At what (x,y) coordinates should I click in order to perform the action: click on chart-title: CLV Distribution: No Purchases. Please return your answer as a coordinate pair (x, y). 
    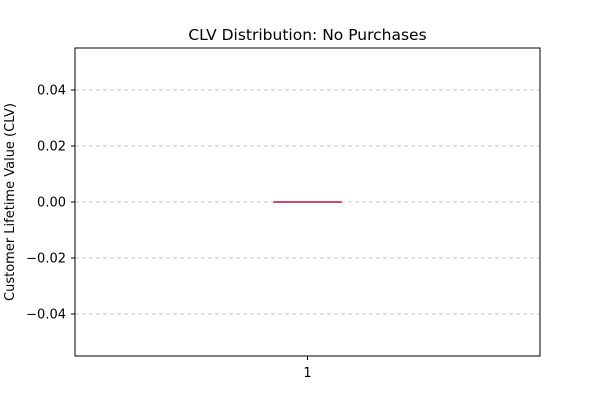
    Looking at the image, I should click on (307, 35).